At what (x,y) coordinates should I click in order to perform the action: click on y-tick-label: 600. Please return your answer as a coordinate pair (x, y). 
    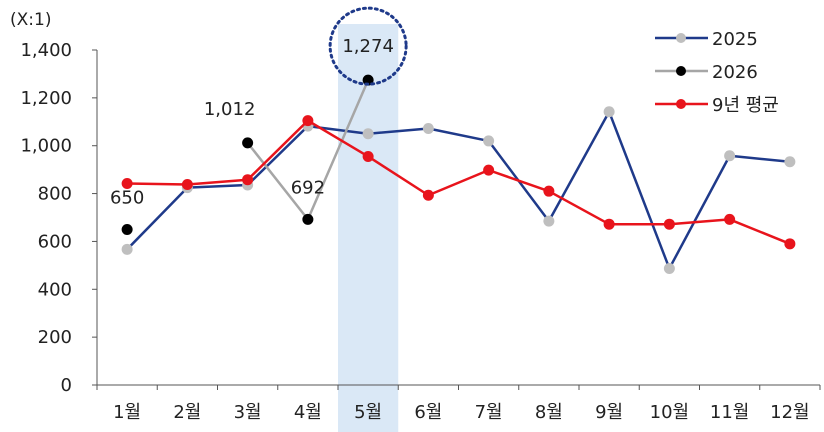
    Looking at the image, I should click on (55, 241).